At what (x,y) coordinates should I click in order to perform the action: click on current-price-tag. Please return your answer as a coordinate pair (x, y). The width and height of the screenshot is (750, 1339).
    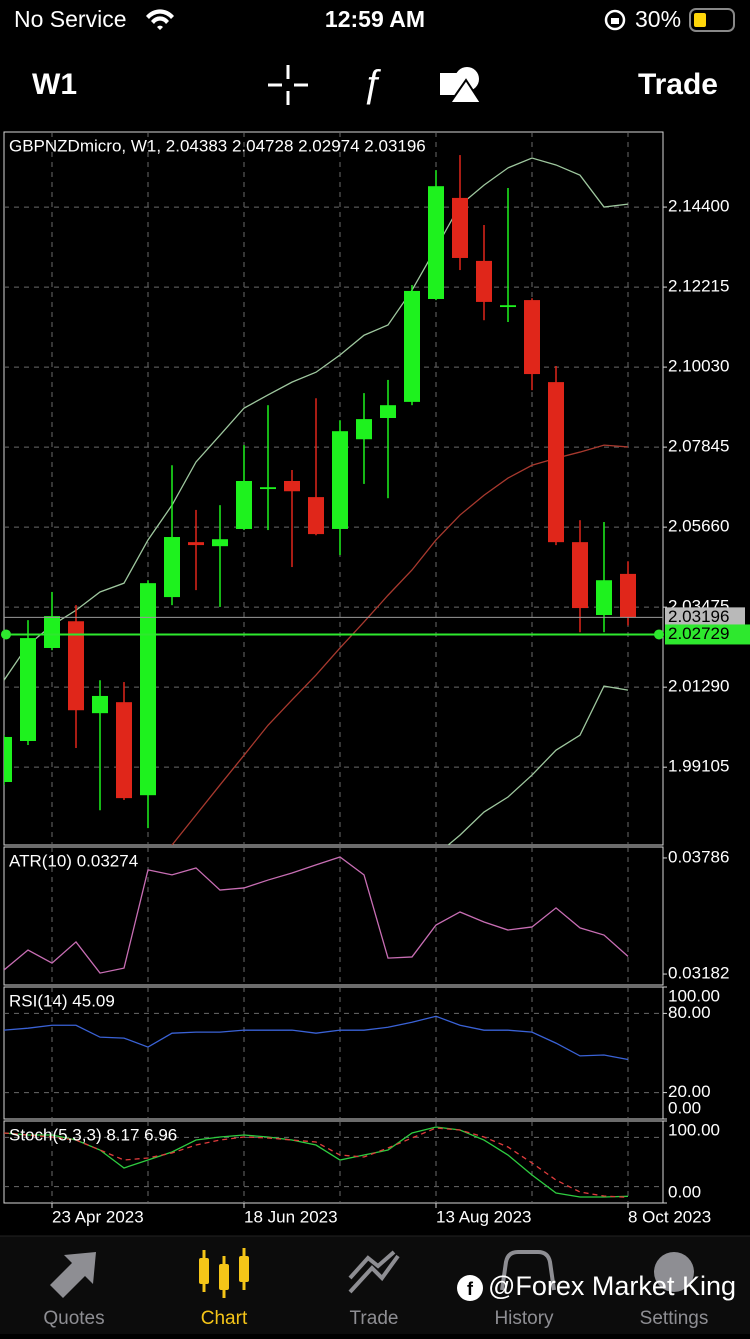
    Looking at the image, I should click on (705, 617).